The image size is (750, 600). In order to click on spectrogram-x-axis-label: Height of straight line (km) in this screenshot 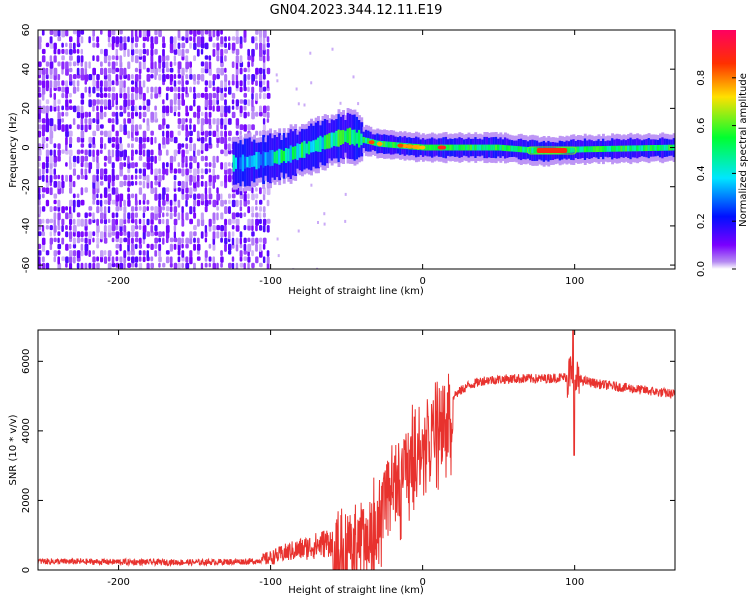, I will do `click(356, 291)`.